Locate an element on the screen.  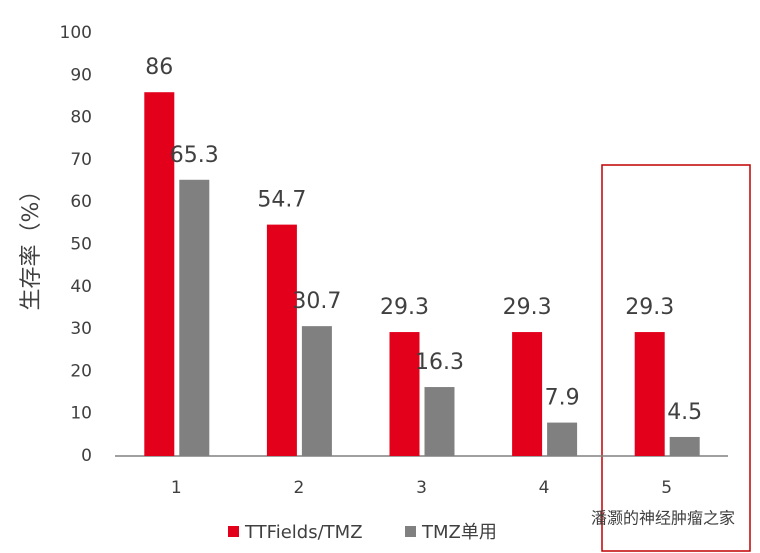
y-tick-label: 100 is located at coordinates (76, 33).